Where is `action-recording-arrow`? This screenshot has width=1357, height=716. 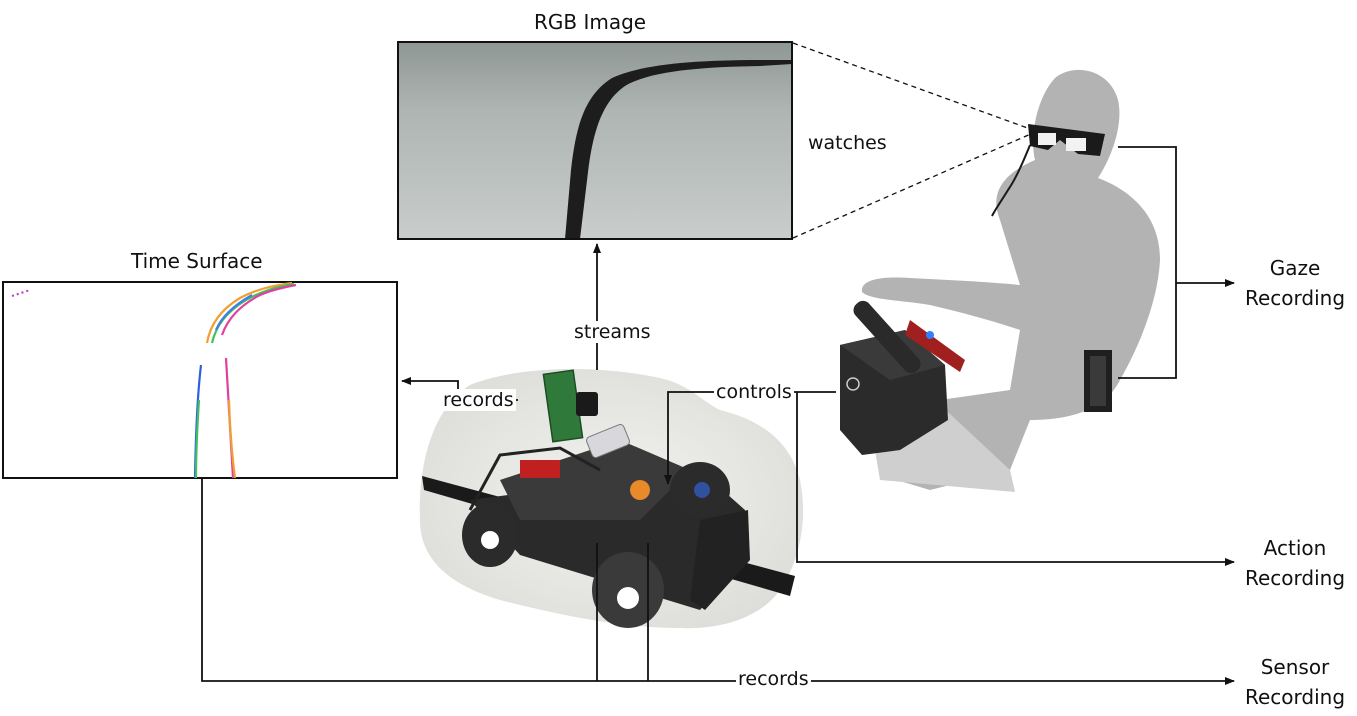
action-recording-arrow is located at coordinates (1015, 479).